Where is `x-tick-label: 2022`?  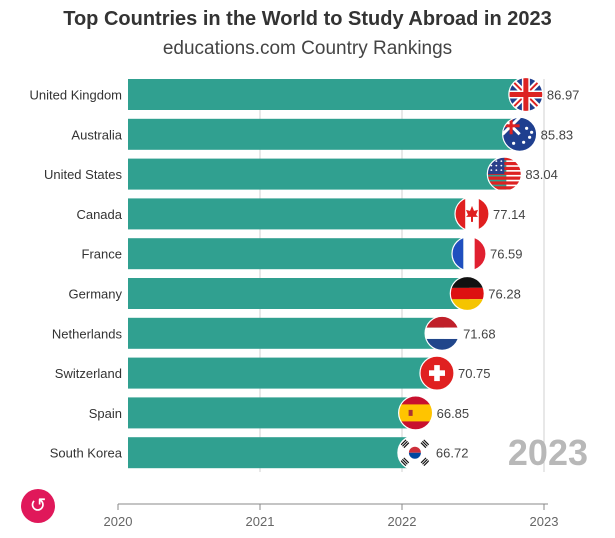 x-tick-label: 2022 is located at coordinates (402, 521).